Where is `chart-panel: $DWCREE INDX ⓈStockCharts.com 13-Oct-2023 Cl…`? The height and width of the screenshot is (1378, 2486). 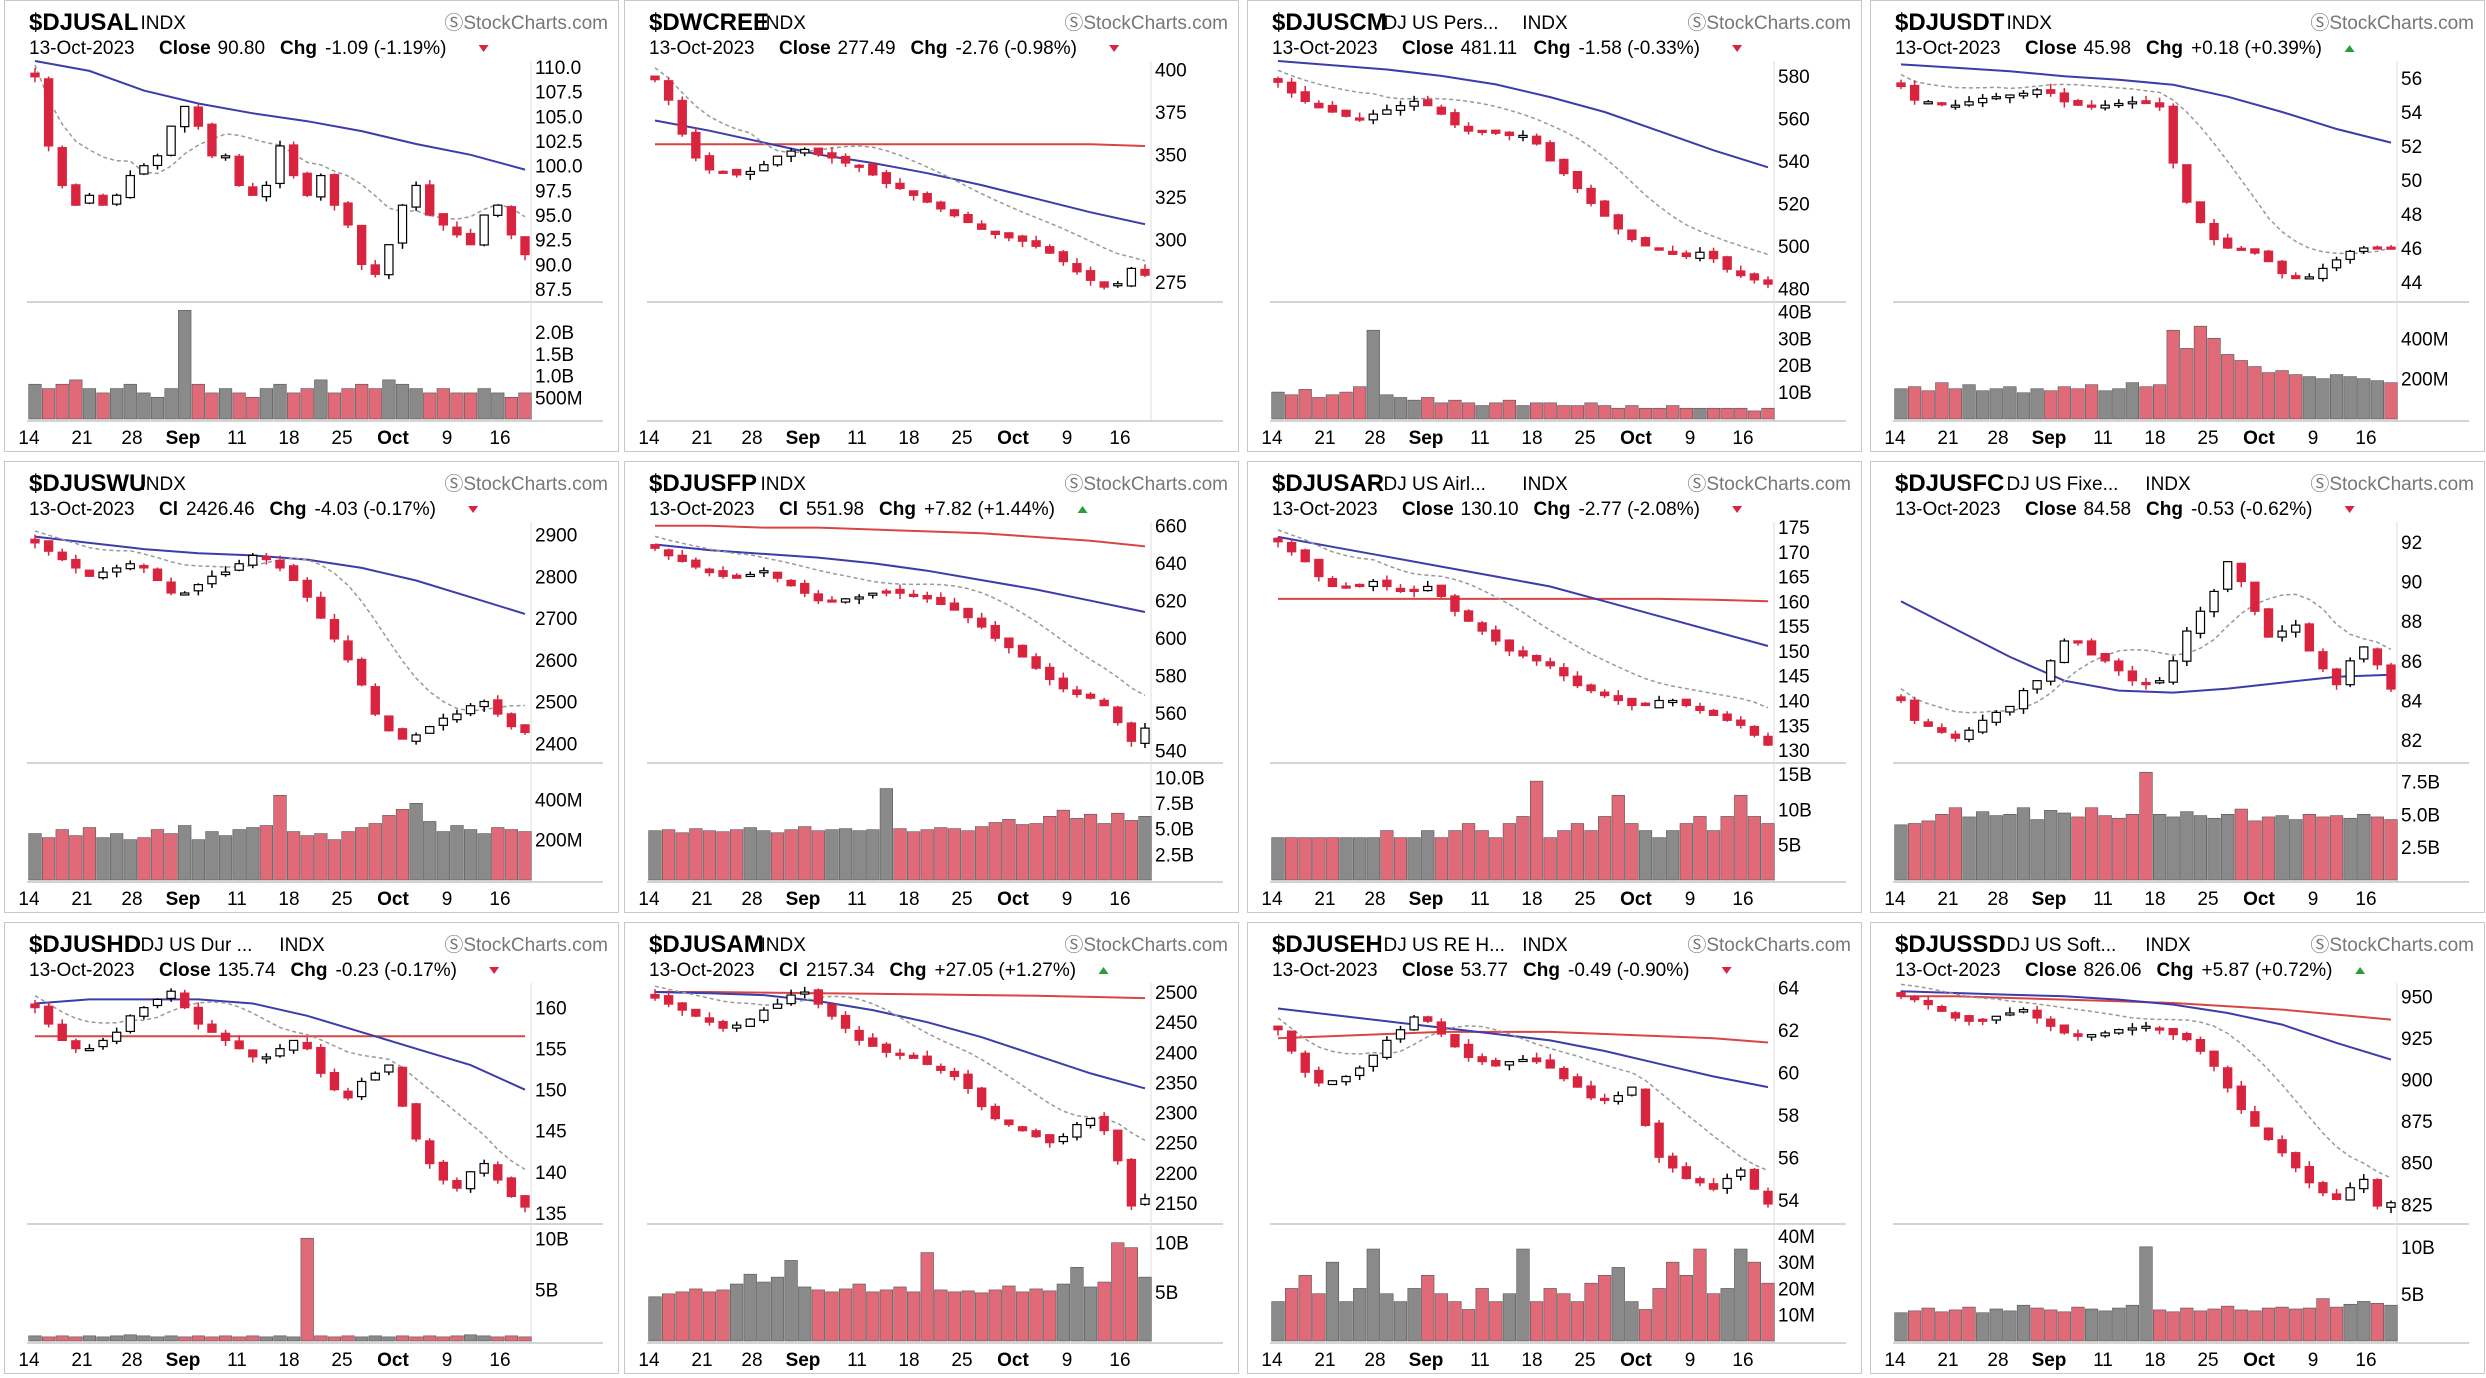
chart-panel: $DWCREE INDX ⓈStockCharts.com 13-Oct-2023 Cl… is located at coordinates (931, 226).